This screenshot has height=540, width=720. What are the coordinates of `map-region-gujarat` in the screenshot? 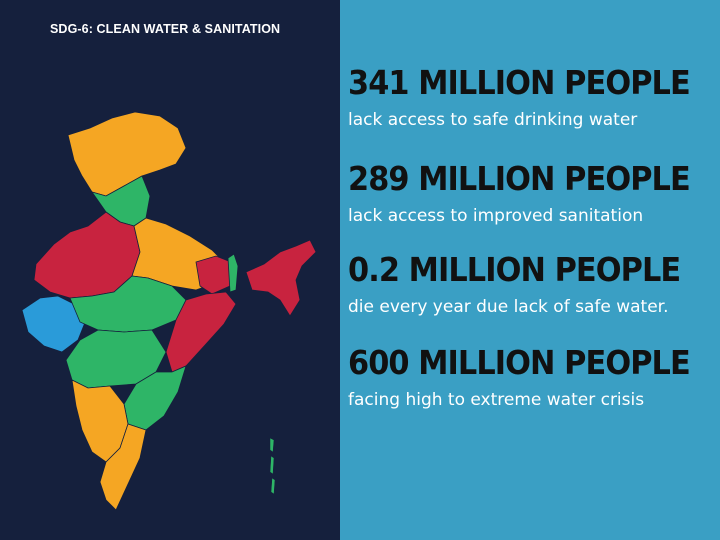 It's located at (54, 324).